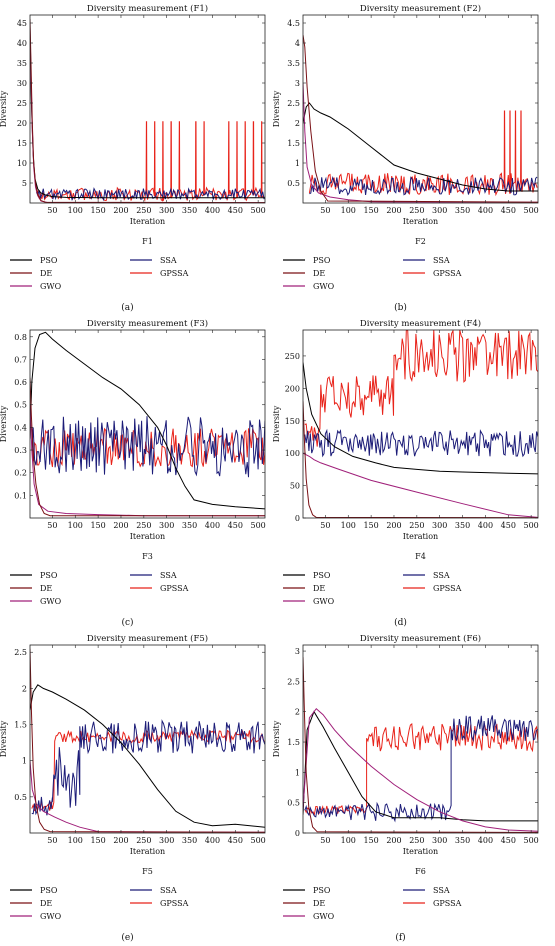 The width and height of the screenshot is (555, 946). I want to click on chart-title: Diversity measurement (F4), so click(420, 323).